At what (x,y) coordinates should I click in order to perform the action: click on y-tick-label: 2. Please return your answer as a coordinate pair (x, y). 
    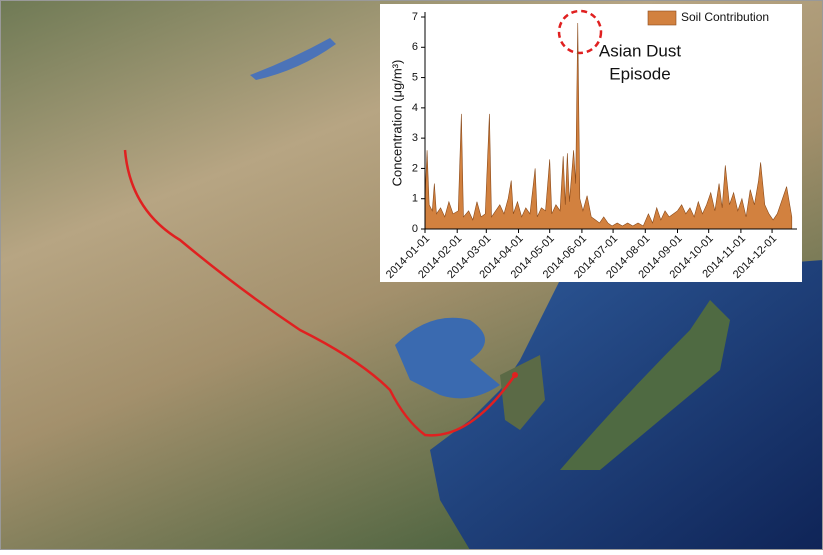
    Looking at the image, I should click on (415, 168).